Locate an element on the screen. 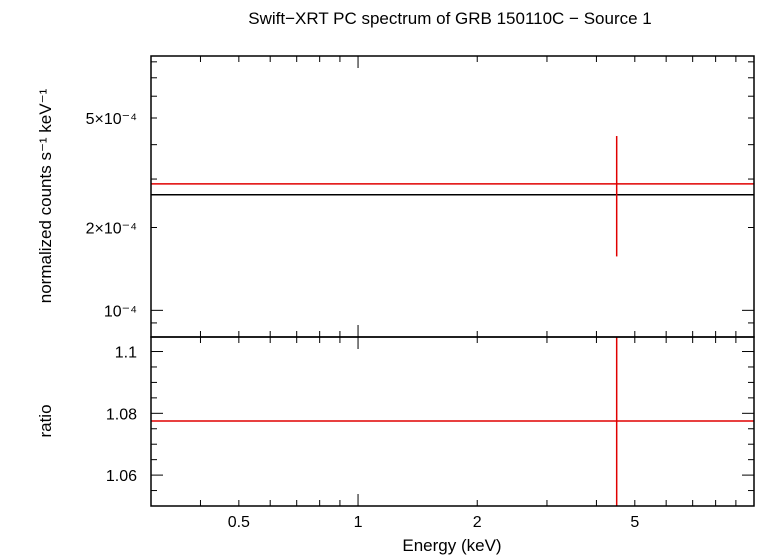 Image resolution: width=758 pixels, height=556 pixels. x-tick-label: 1 is located at coordinates (358, 522).